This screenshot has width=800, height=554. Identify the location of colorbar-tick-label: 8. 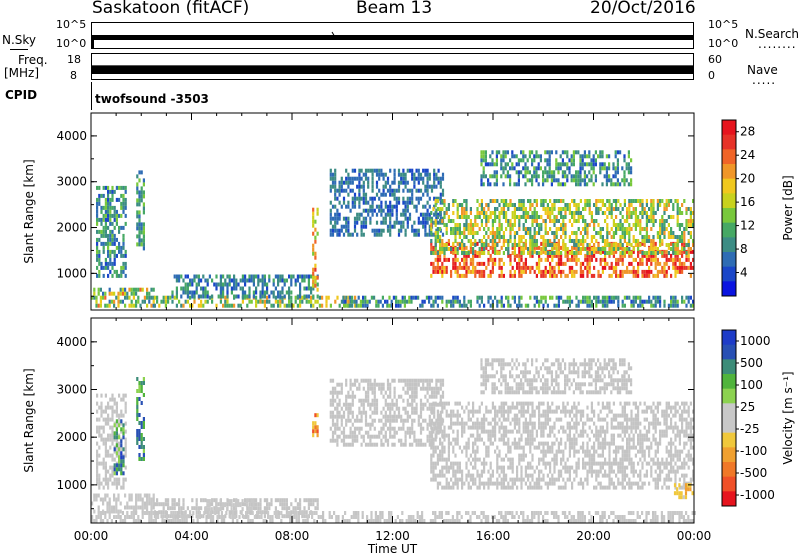
(744, 249).